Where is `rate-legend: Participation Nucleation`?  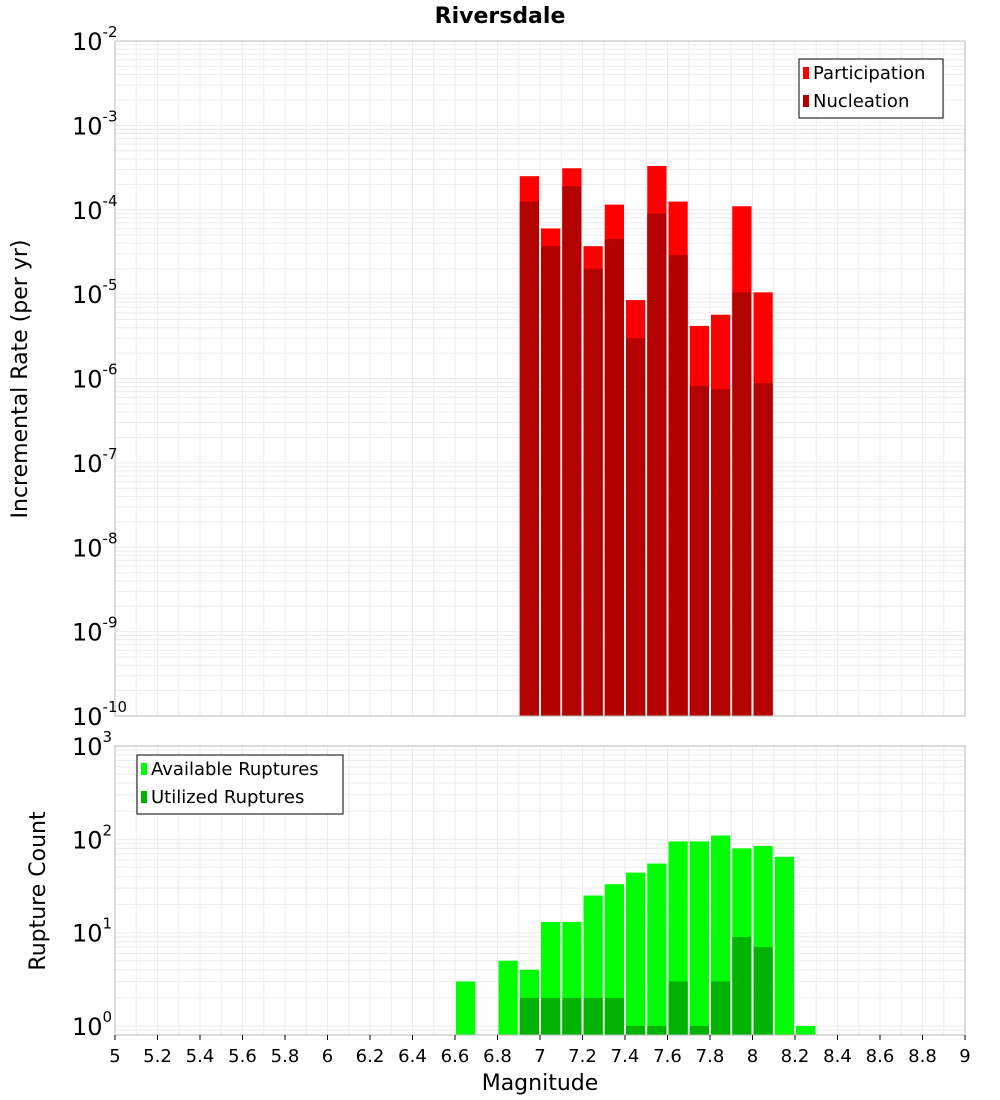
rate-legend: Participation Nucleation is located at coordinates (871, 88).